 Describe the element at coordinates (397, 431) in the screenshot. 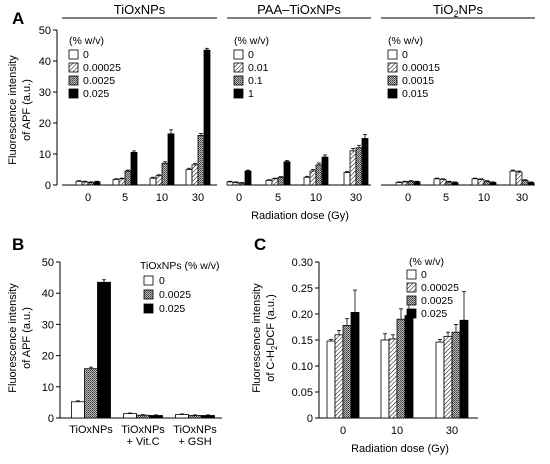

I see `panel-c-x-tick-label: 10` at that location.